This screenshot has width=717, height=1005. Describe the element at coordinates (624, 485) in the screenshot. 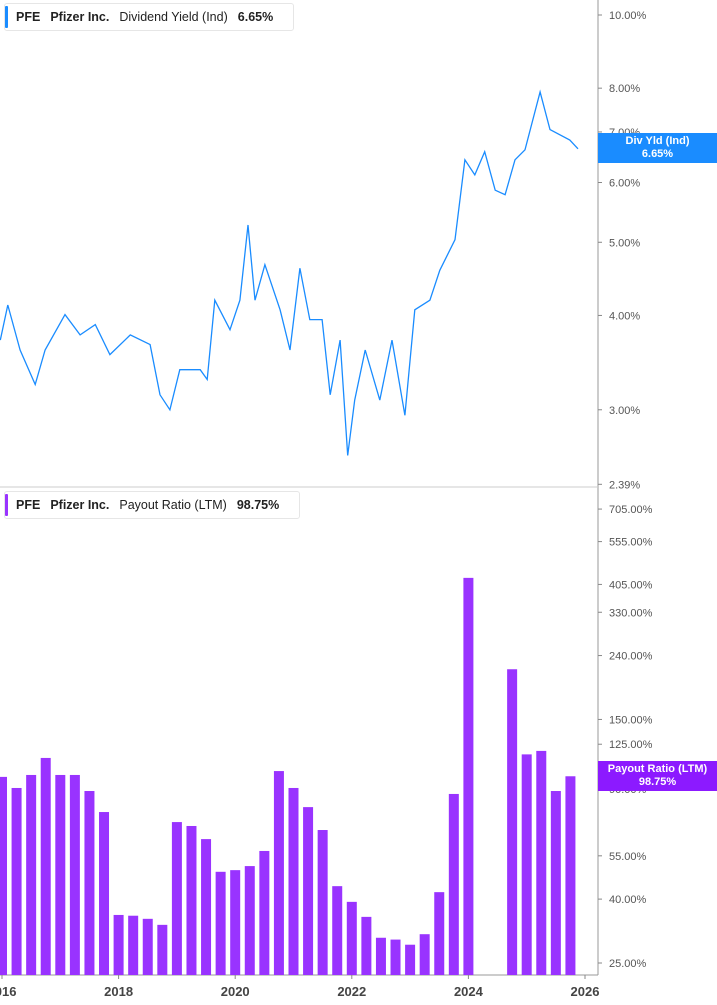

I see `yield-y-tick-label: 2.39%` at that location.